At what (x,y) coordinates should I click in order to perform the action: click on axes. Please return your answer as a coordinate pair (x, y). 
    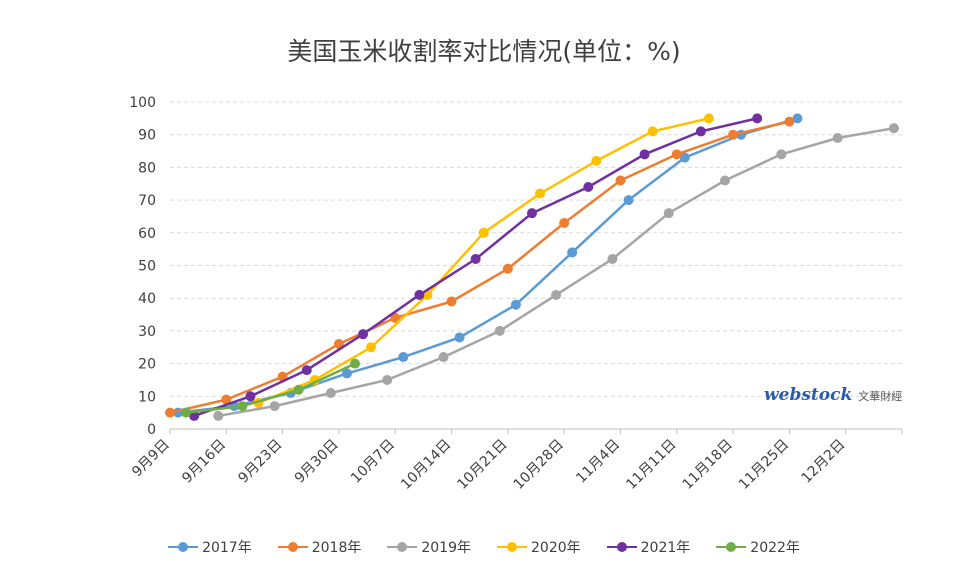
    Looking at the image, I should click on (536, 431).